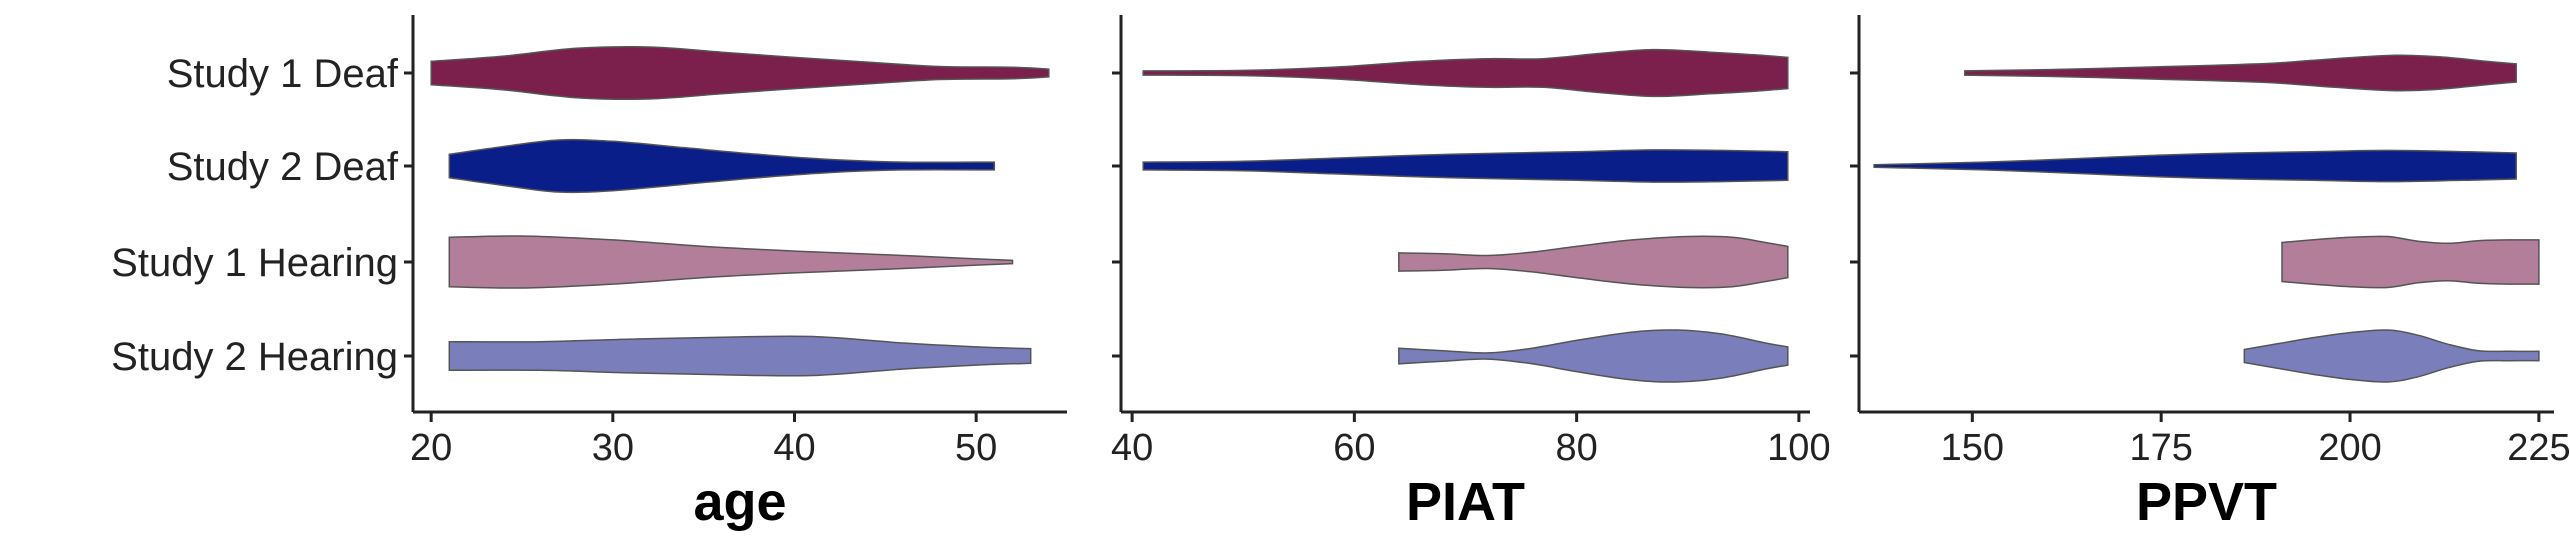  What do you see at coordinates (283, 167) in the screenshot?
I see `category-label-study-2-deaf: Study 2 Deaf` at bounding box center [283, 167].